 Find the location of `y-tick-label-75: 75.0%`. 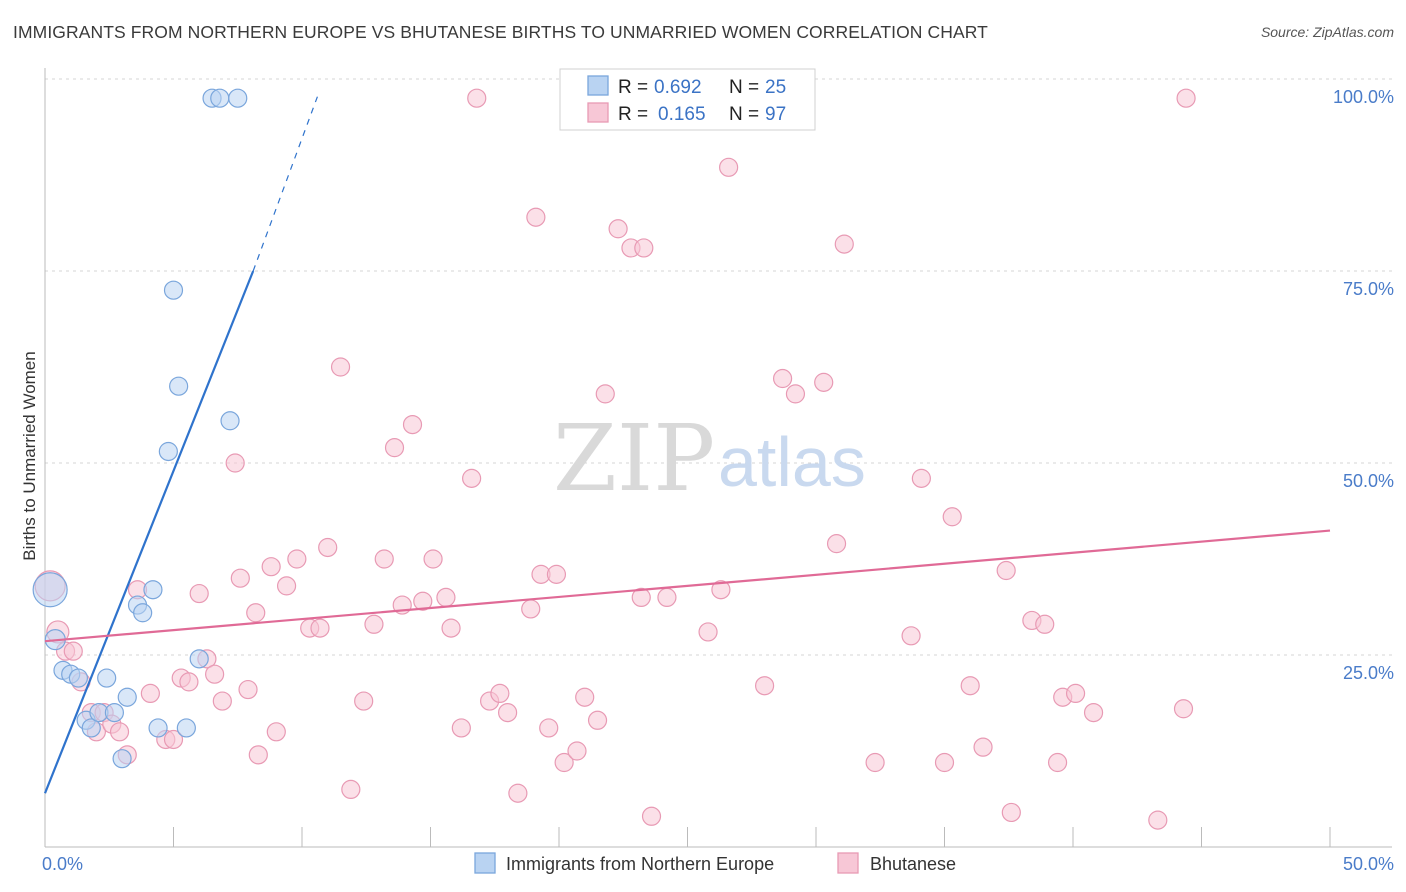

y-tick-label-75: 75.0% is located at coordinates (1368, 289).